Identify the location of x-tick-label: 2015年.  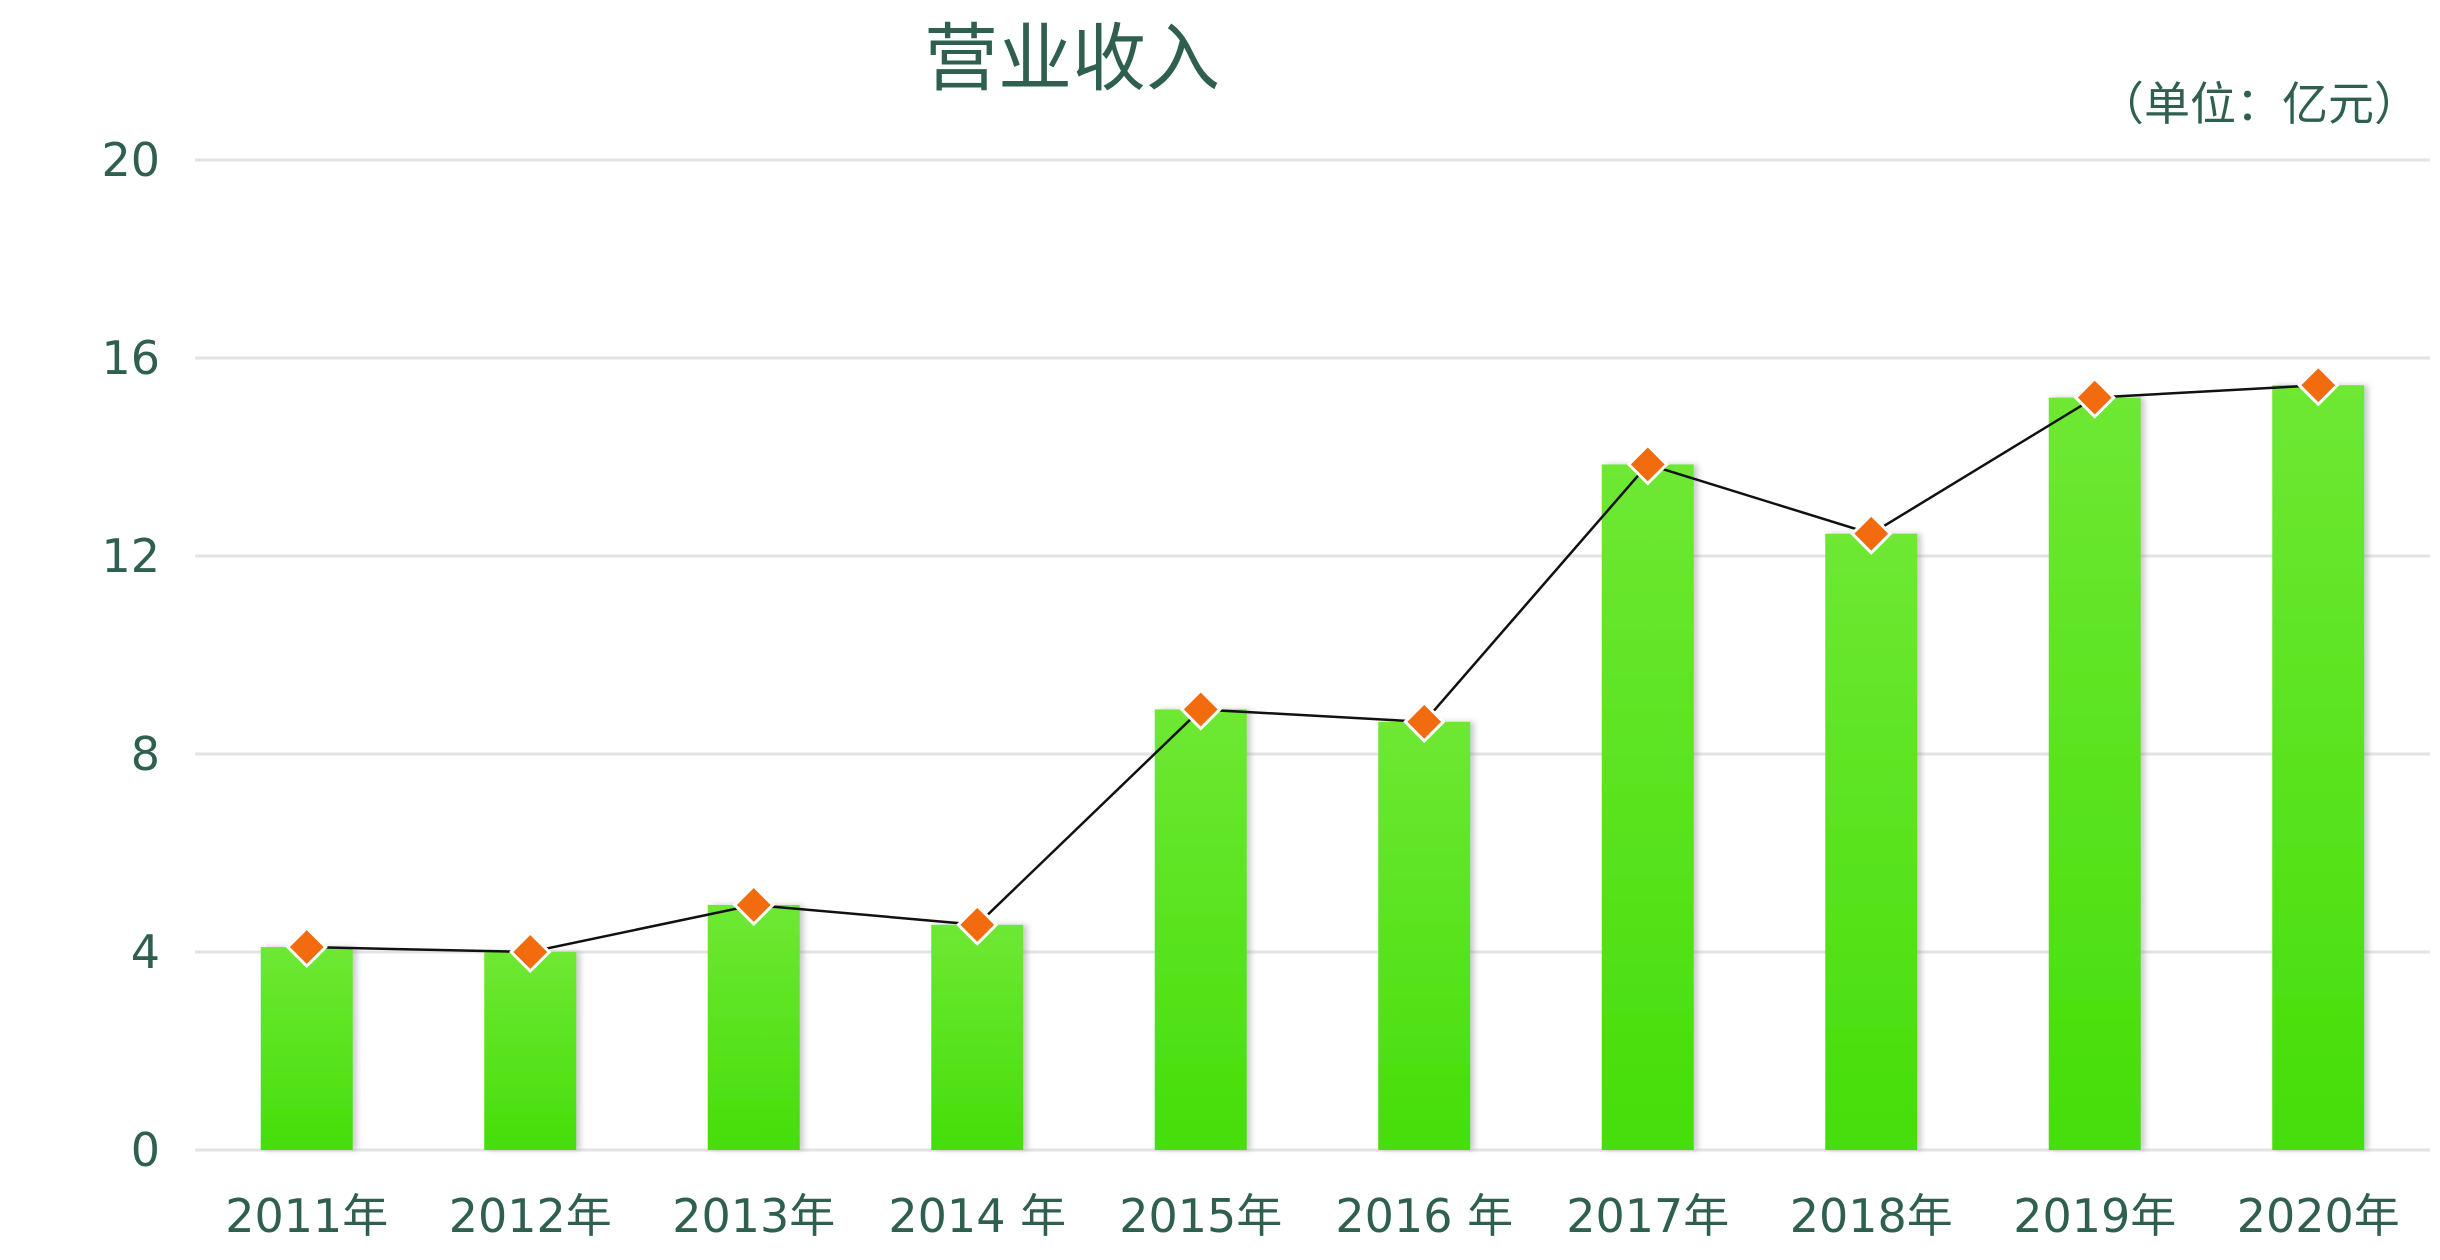
(1200, 1216).